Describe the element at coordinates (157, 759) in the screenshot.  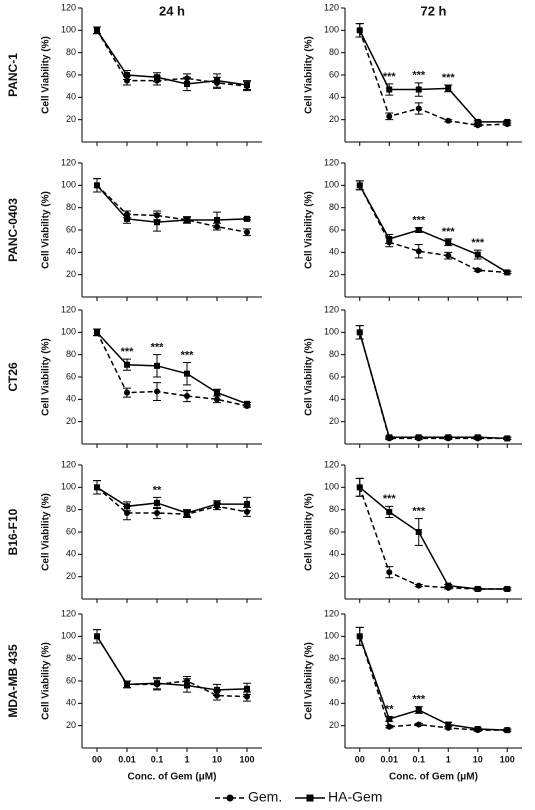
I see `x-tick-label: 0.1` at that location.